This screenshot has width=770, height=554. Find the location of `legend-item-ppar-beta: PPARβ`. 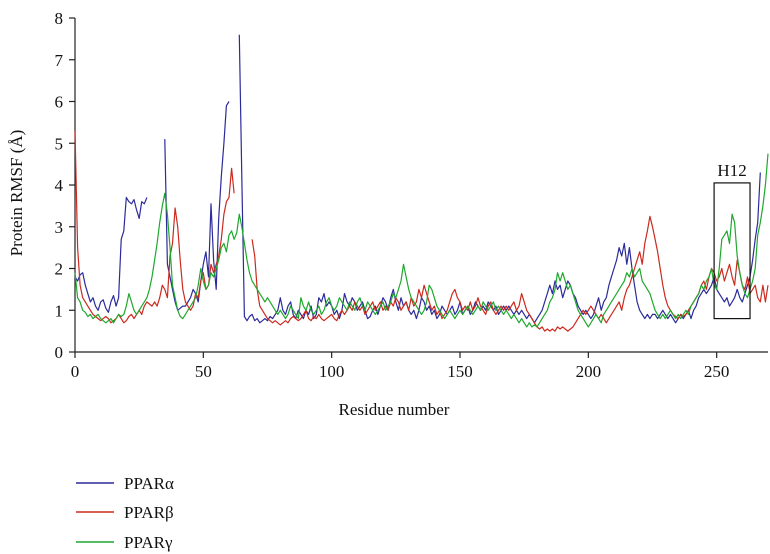

legend-item-ppar-beta: PPARβ is located at coordinates (125, 512).